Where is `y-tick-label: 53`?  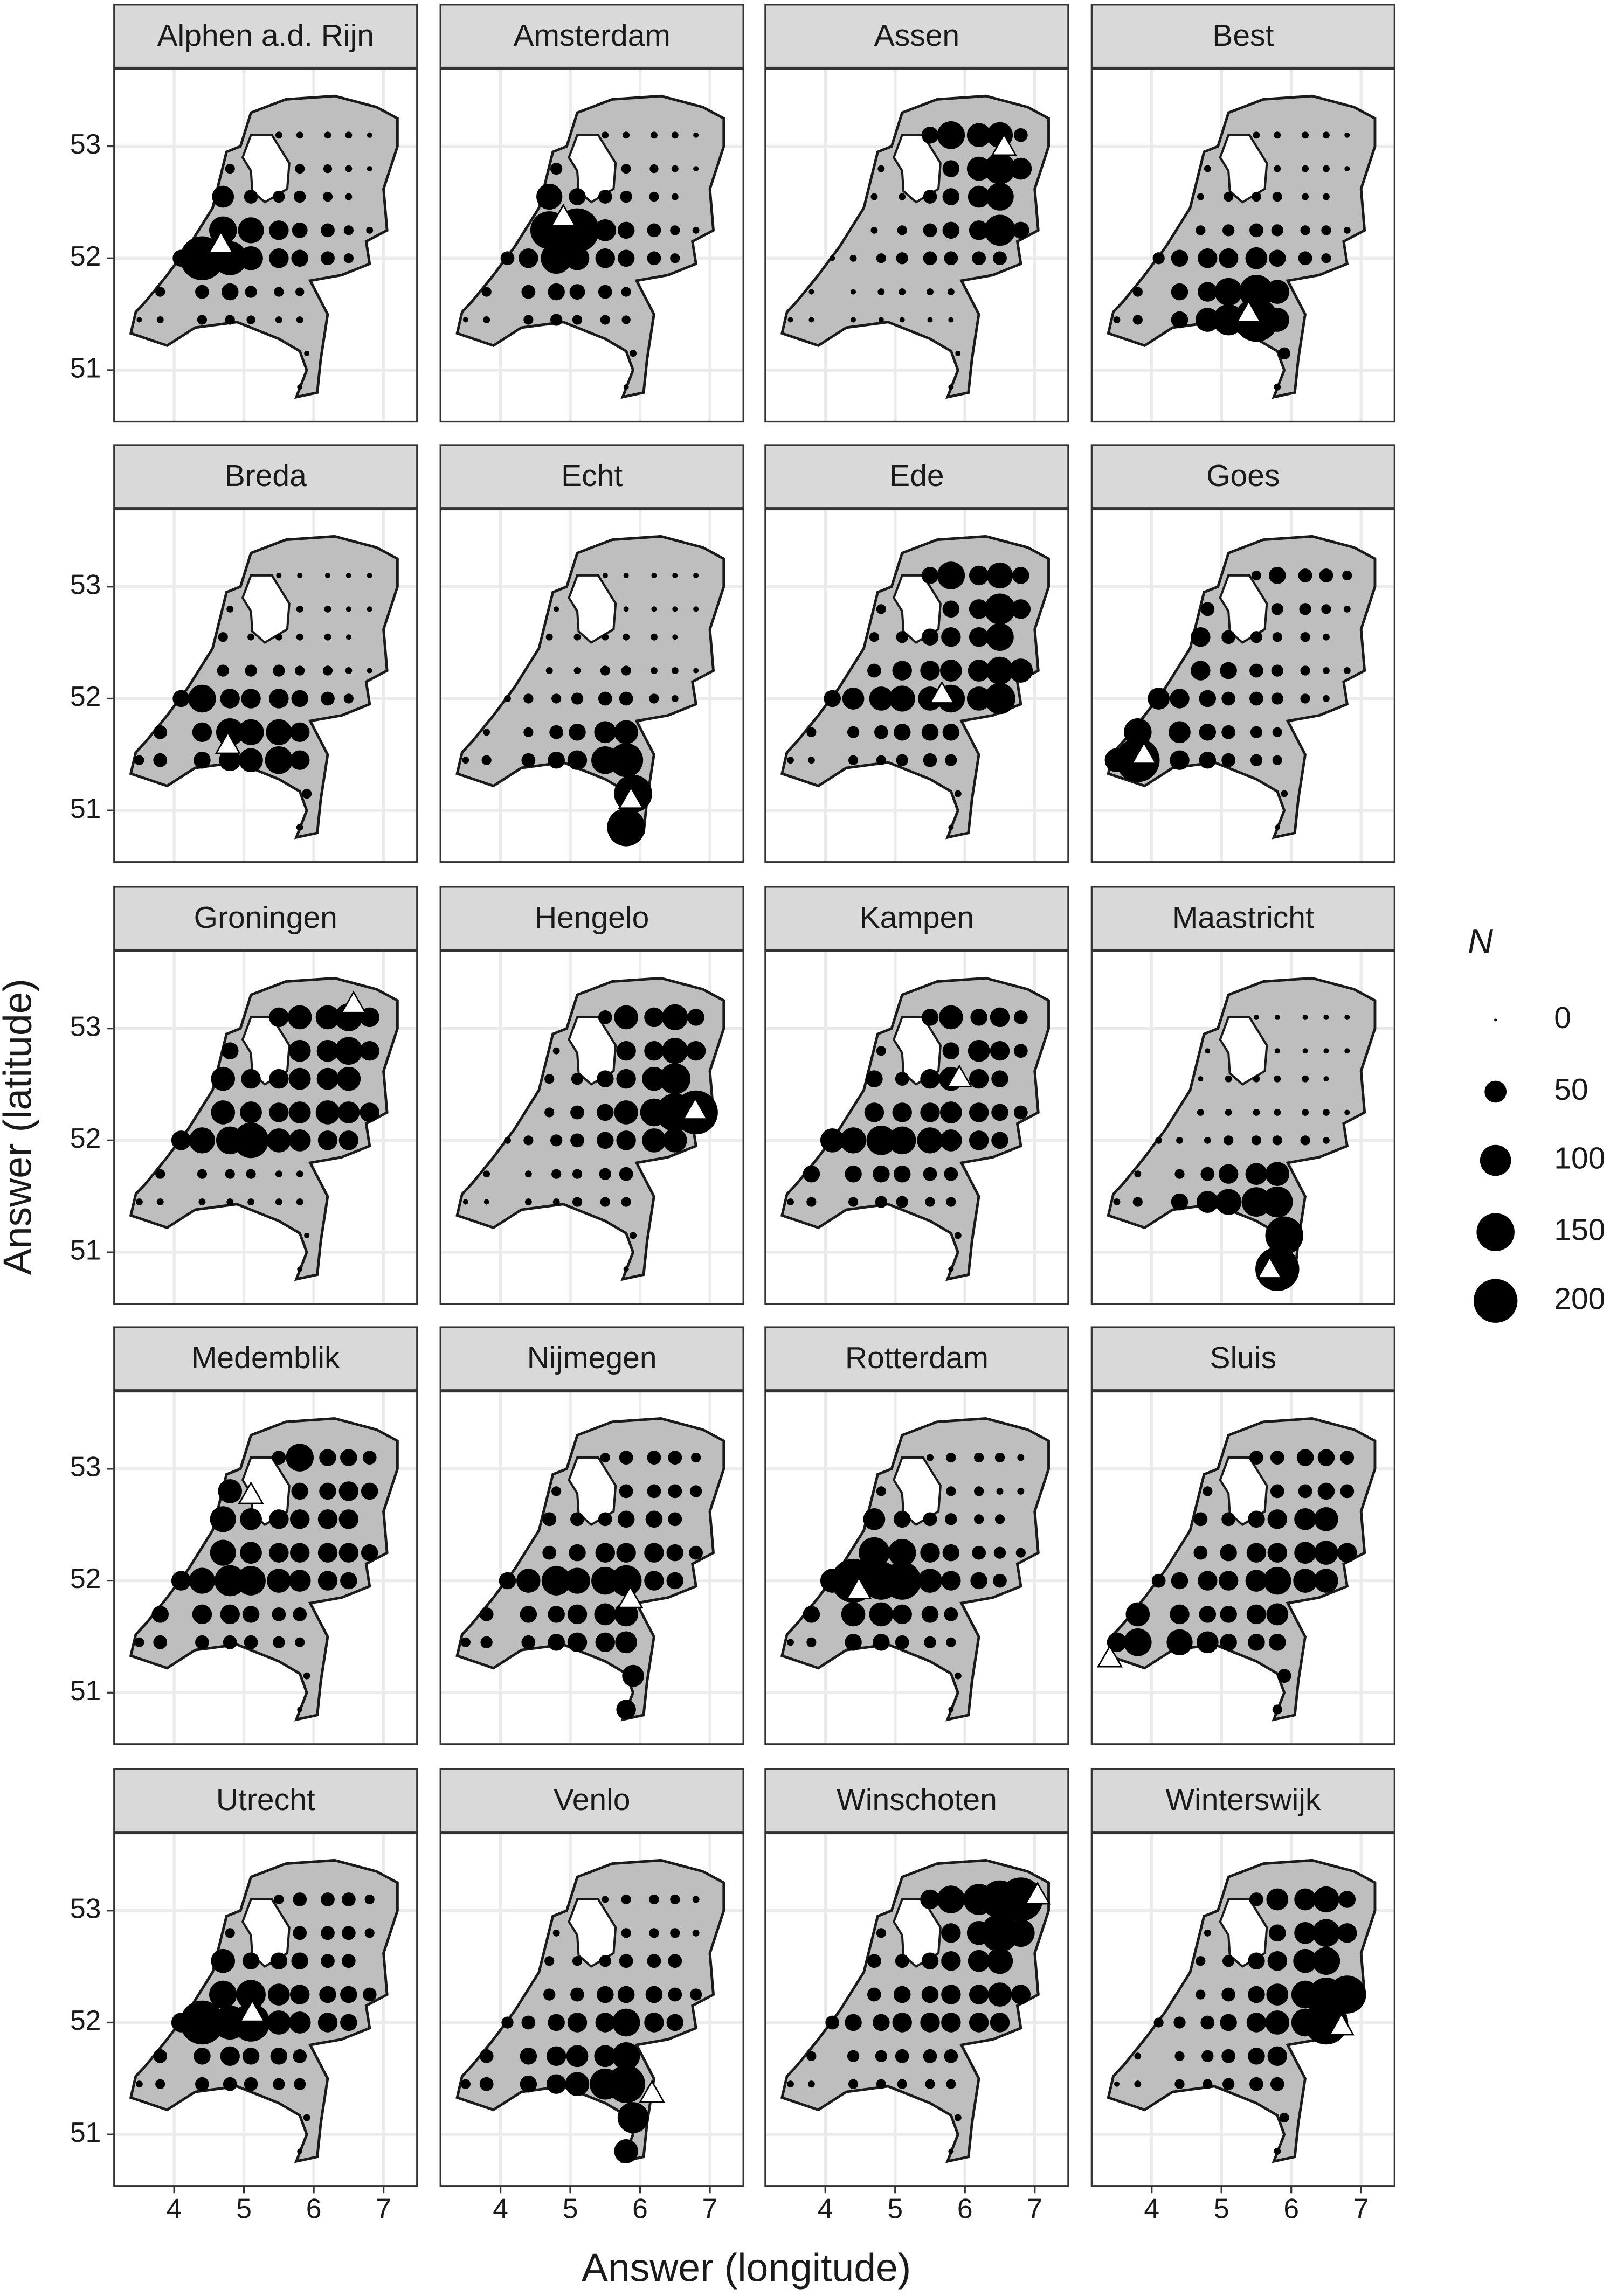 y-tick-label: 53 is located at coordinates (85, 1026).